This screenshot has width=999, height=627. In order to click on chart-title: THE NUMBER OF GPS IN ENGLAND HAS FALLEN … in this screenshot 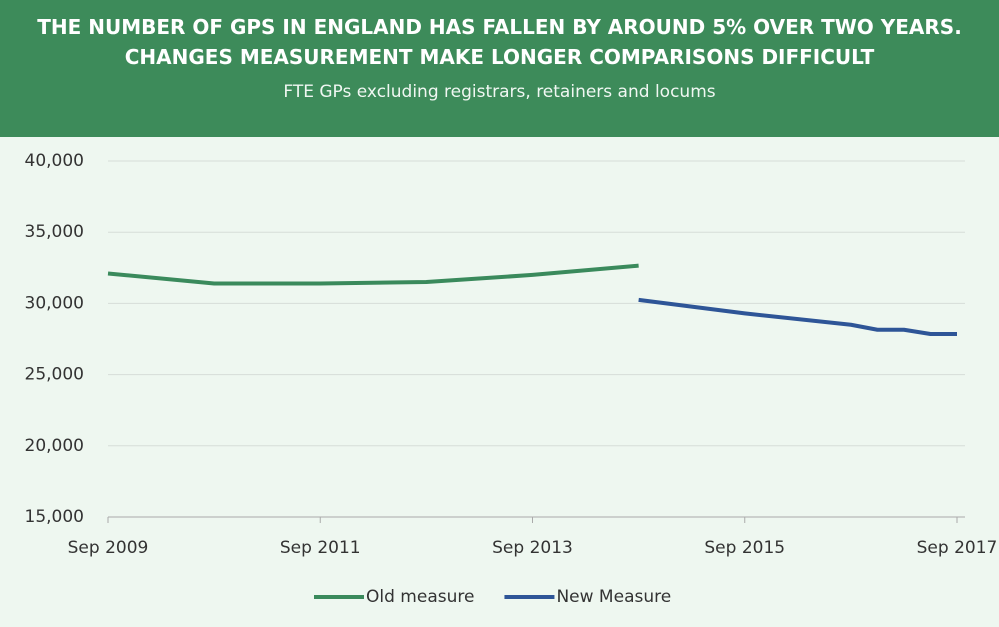, I will do `click(499, 42)`.